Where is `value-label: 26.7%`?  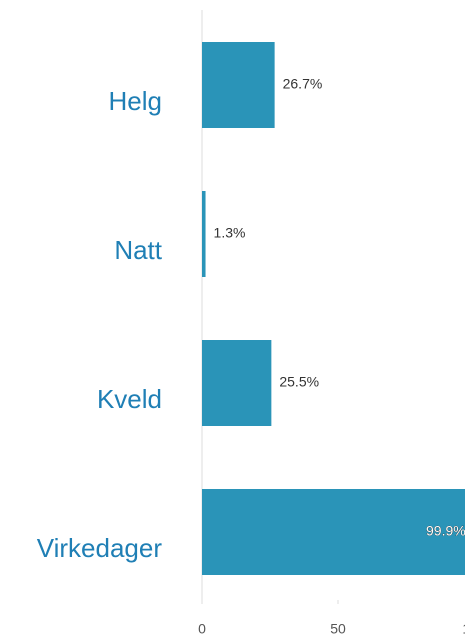
value-label: 26.7% is located at coordinates (303, 84).